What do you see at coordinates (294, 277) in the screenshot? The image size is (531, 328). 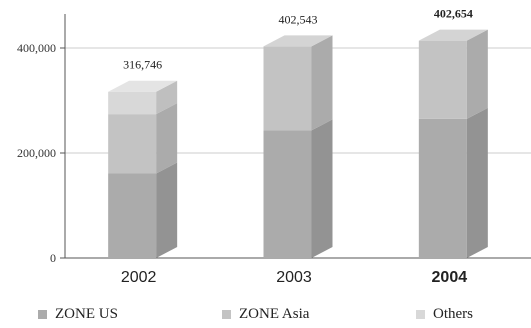 I see `x-tick-label-2003: 2003` at bounding box center [294, 277].